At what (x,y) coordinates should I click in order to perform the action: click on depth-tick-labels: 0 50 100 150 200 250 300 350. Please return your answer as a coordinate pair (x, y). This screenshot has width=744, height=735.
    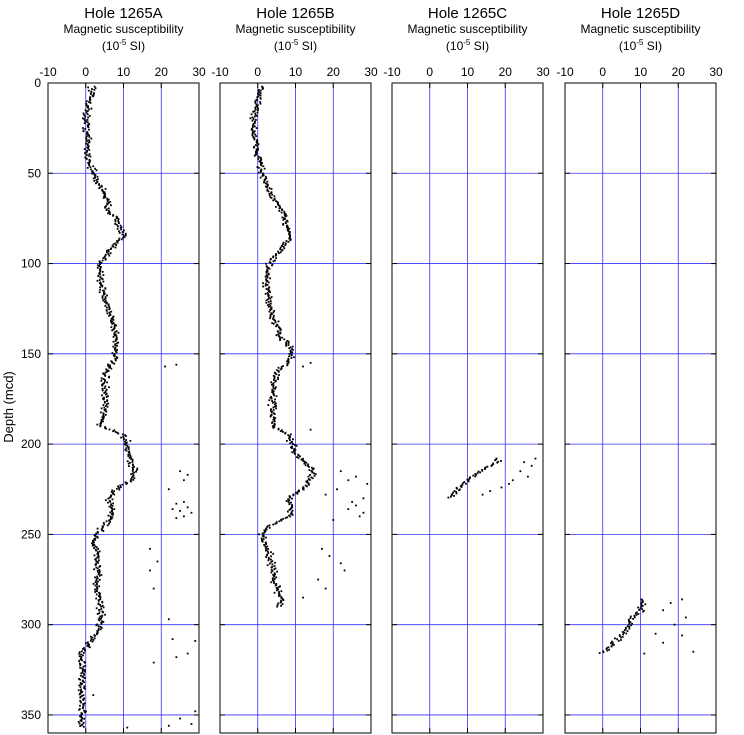
    Looking at the image, I should click on (31, 399).